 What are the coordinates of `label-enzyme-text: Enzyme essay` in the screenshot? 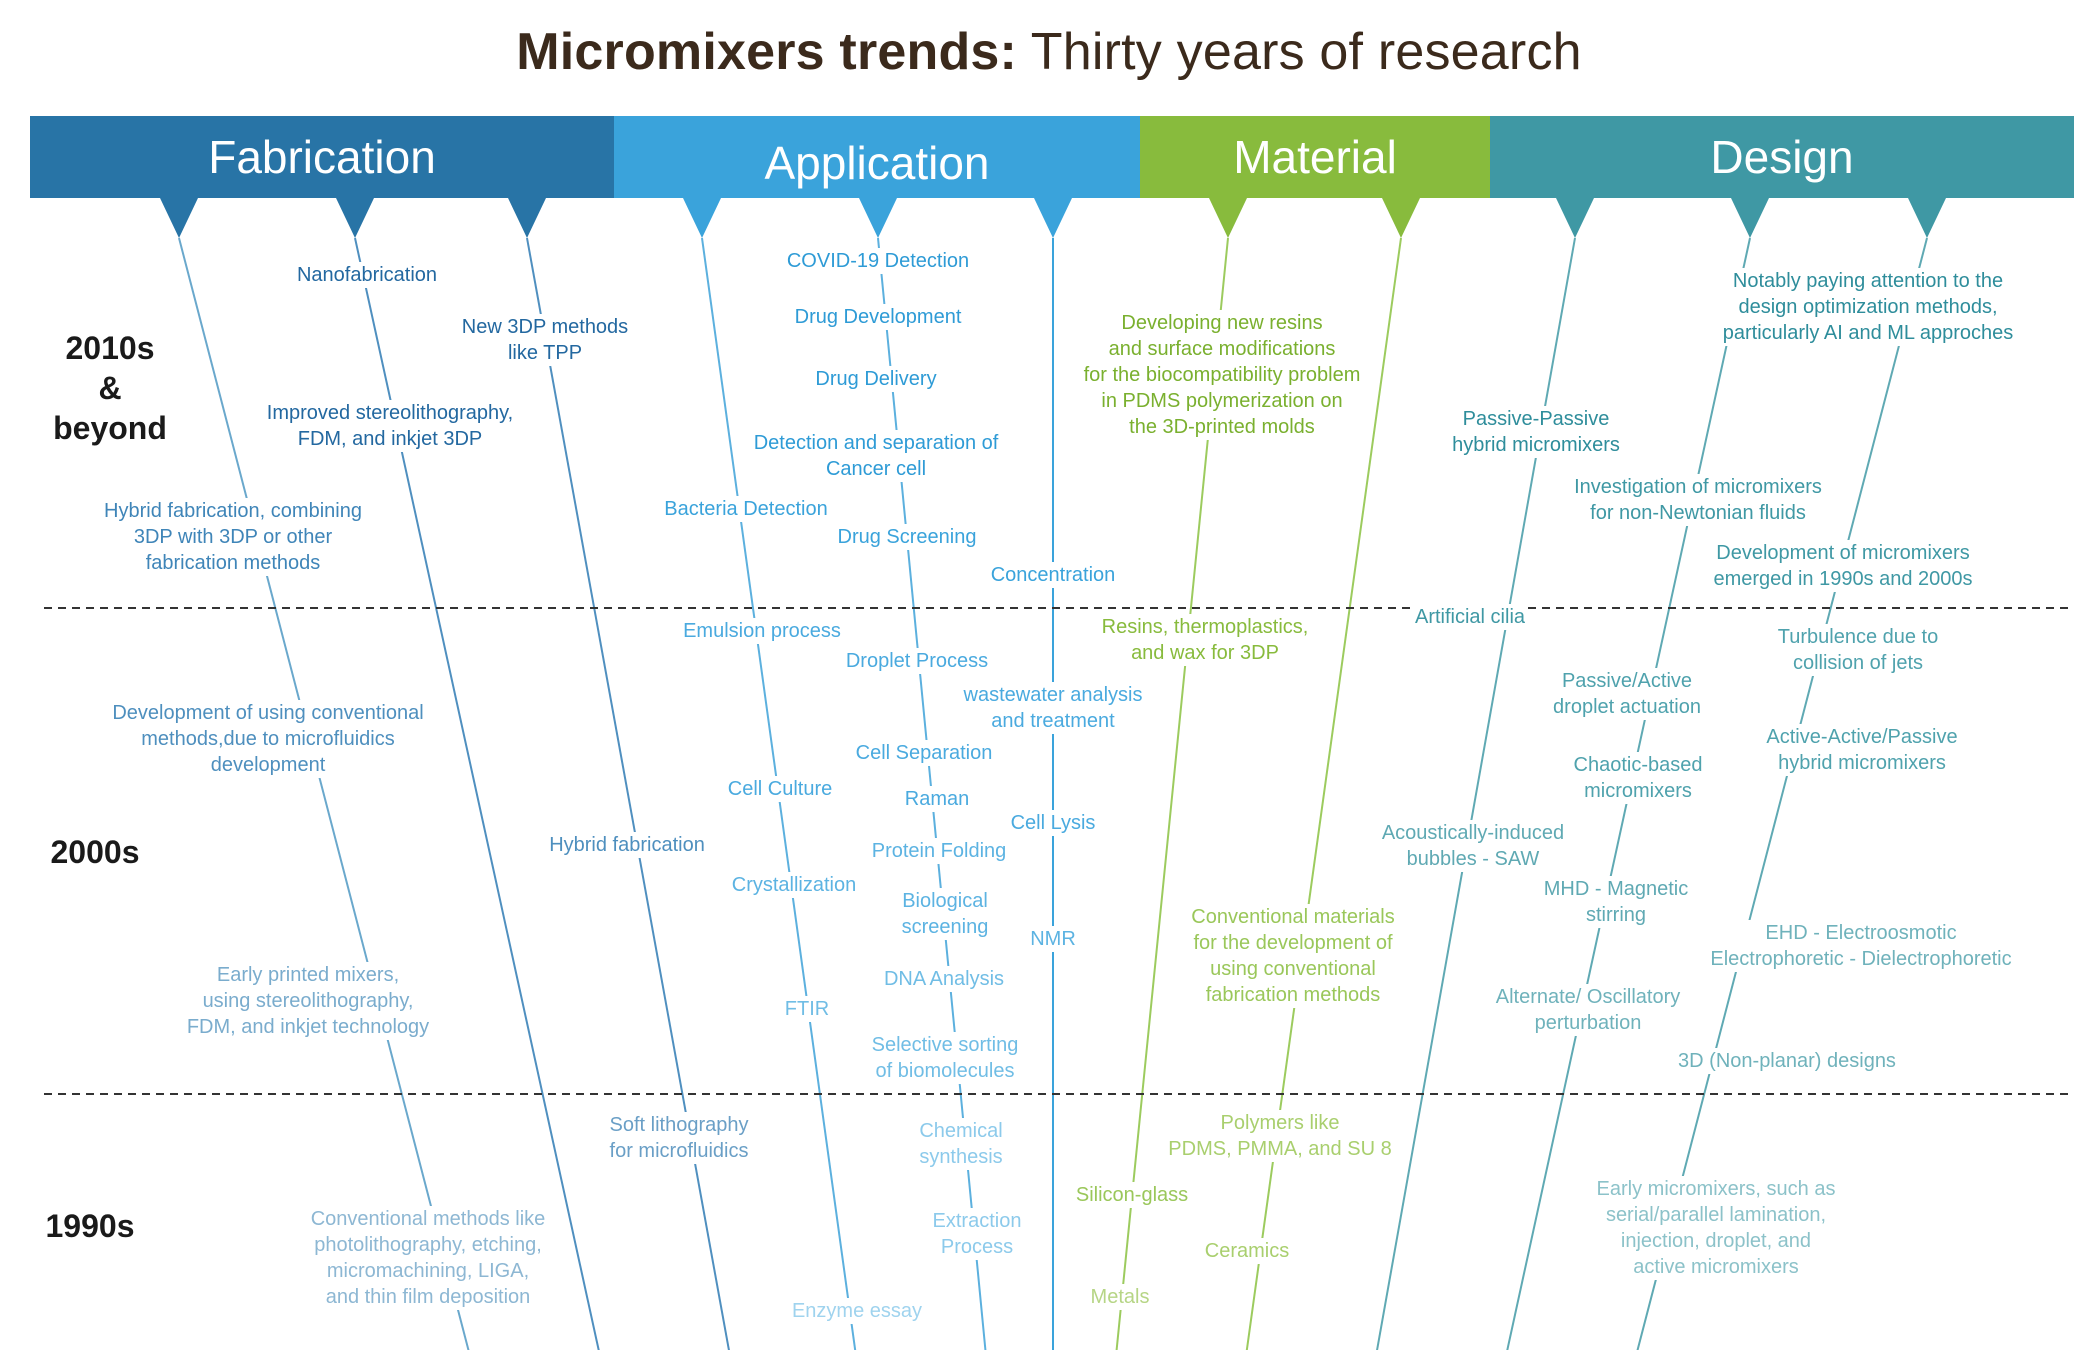 It's located at (857, 1311).